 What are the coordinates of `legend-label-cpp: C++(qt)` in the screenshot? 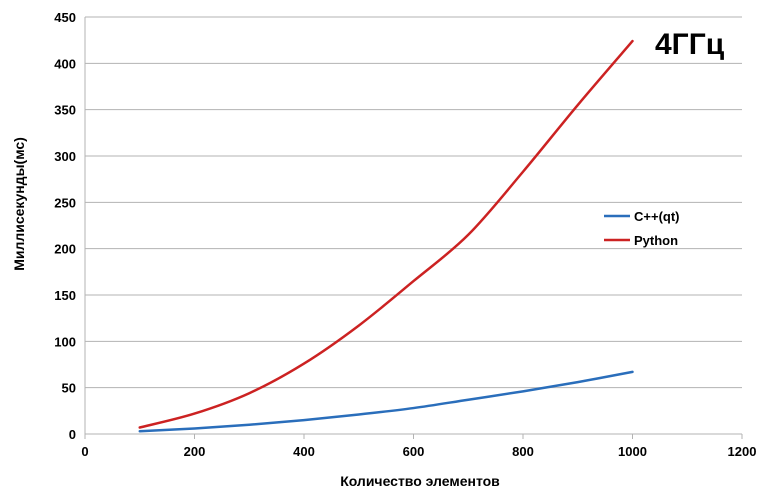 It's located at (657, 216).